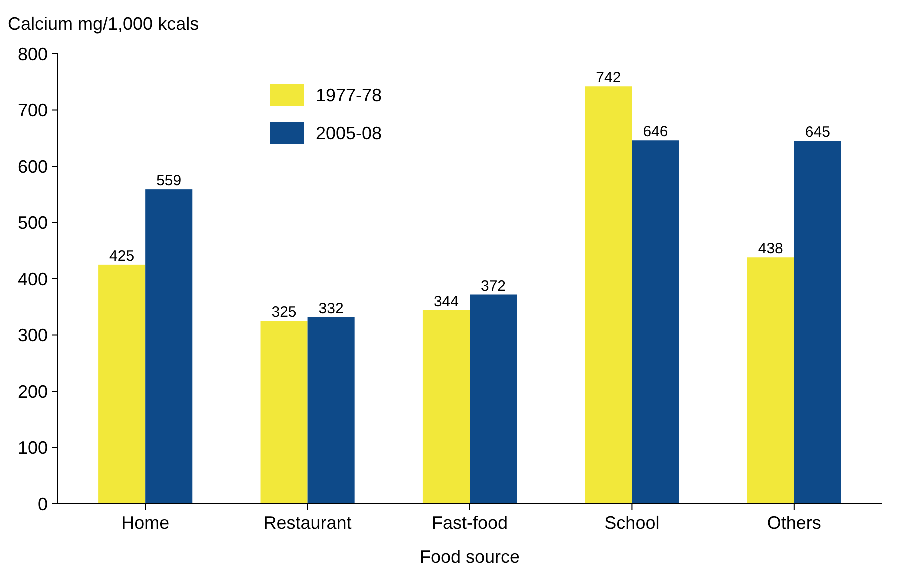 The width and height of the screenshot is (898, 571). Describe the element at coordinates (33, 54) in the screenshot. I see `y-tick-label: 800` at that location.